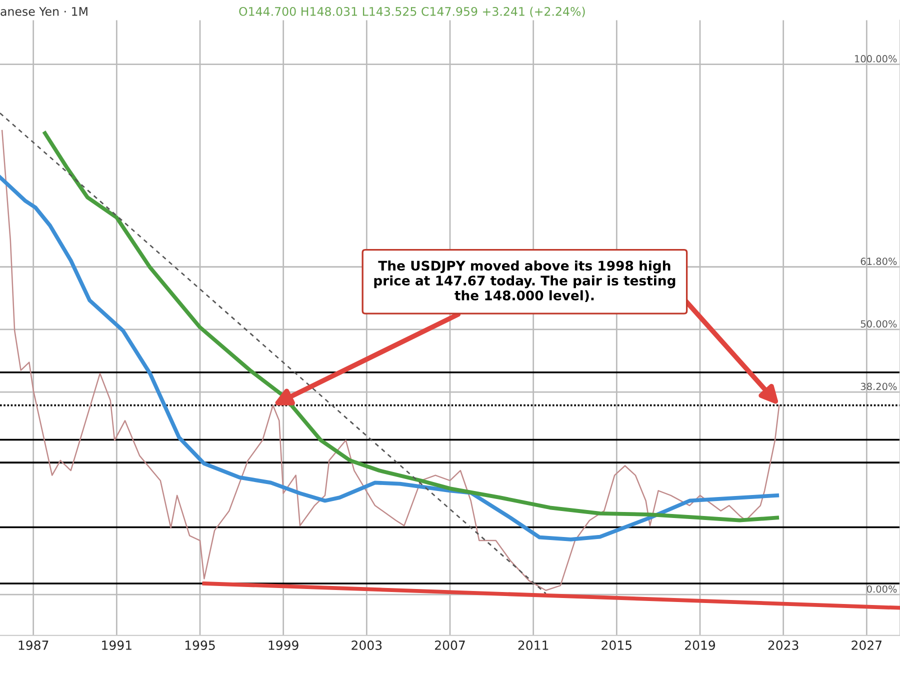  I want to click on y-tick-label: 100.00%, so click(876, 58).